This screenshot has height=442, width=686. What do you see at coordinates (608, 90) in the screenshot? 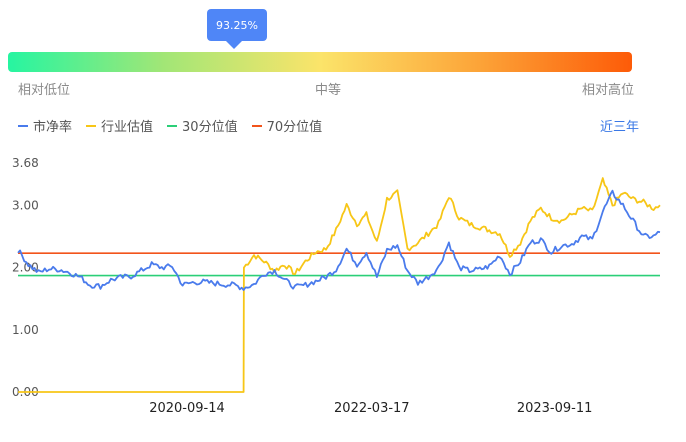
I see `scale-high-label: 相对高位` at bounding box center [608, 90].